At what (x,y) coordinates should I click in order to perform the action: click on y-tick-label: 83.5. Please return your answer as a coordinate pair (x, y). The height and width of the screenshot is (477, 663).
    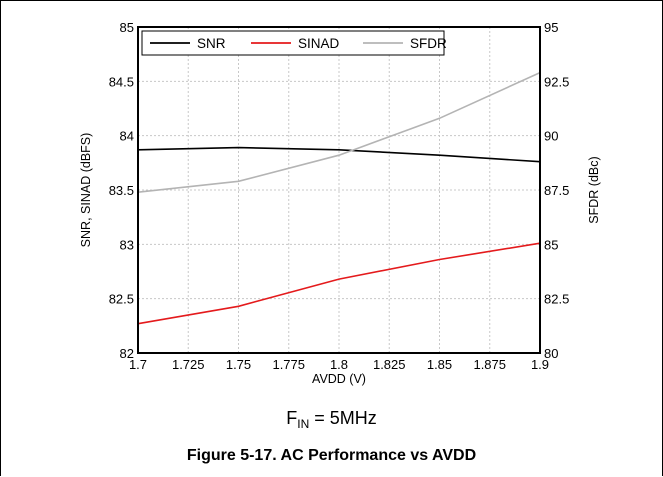
    Looking at the image, I should click on (121, 190).